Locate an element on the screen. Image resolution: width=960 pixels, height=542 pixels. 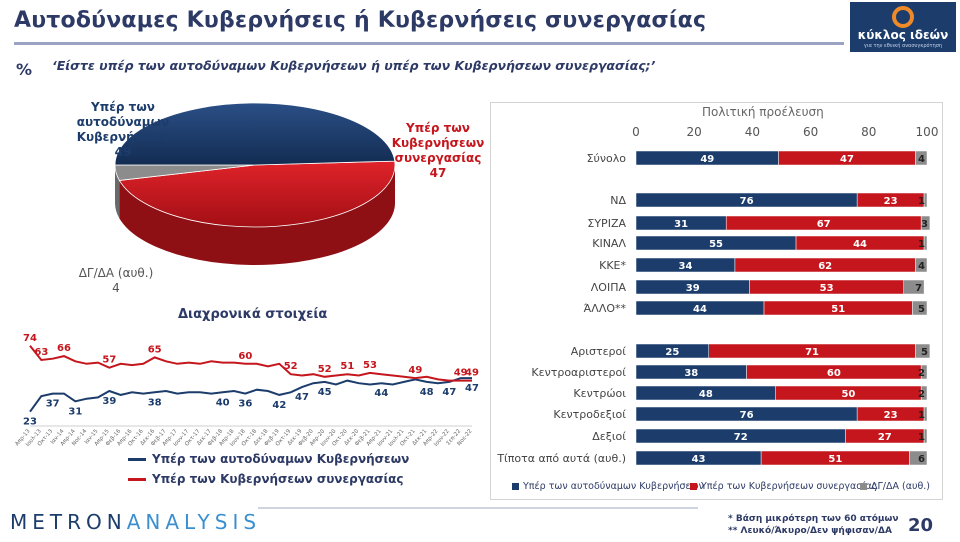
bar-value-label: 43 is located at coordinates (699, 459).